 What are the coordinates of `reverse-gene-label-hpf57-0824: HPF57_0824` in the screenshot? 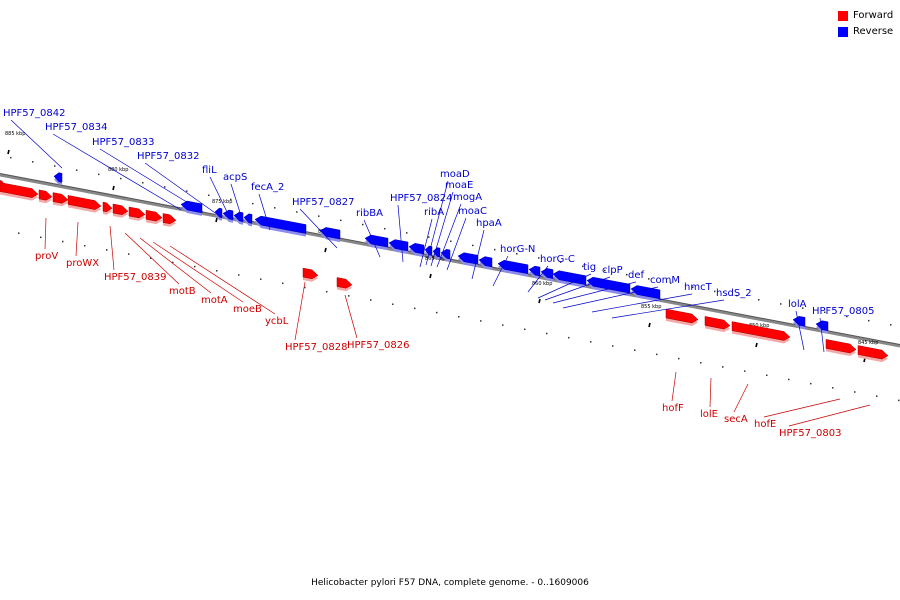 It's located at (421, 198).